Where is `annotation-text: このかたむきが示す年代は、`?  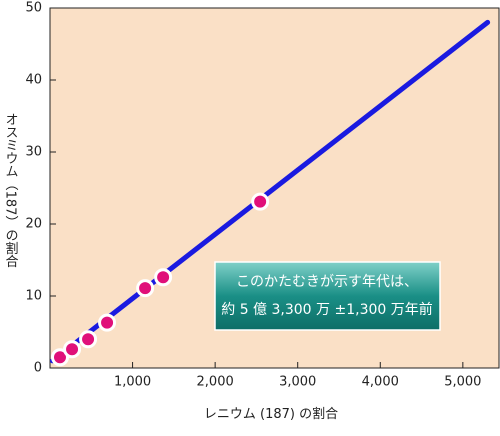
annotation-text: このかたむきが示す年代は、 is located at coordinates (327, 282).